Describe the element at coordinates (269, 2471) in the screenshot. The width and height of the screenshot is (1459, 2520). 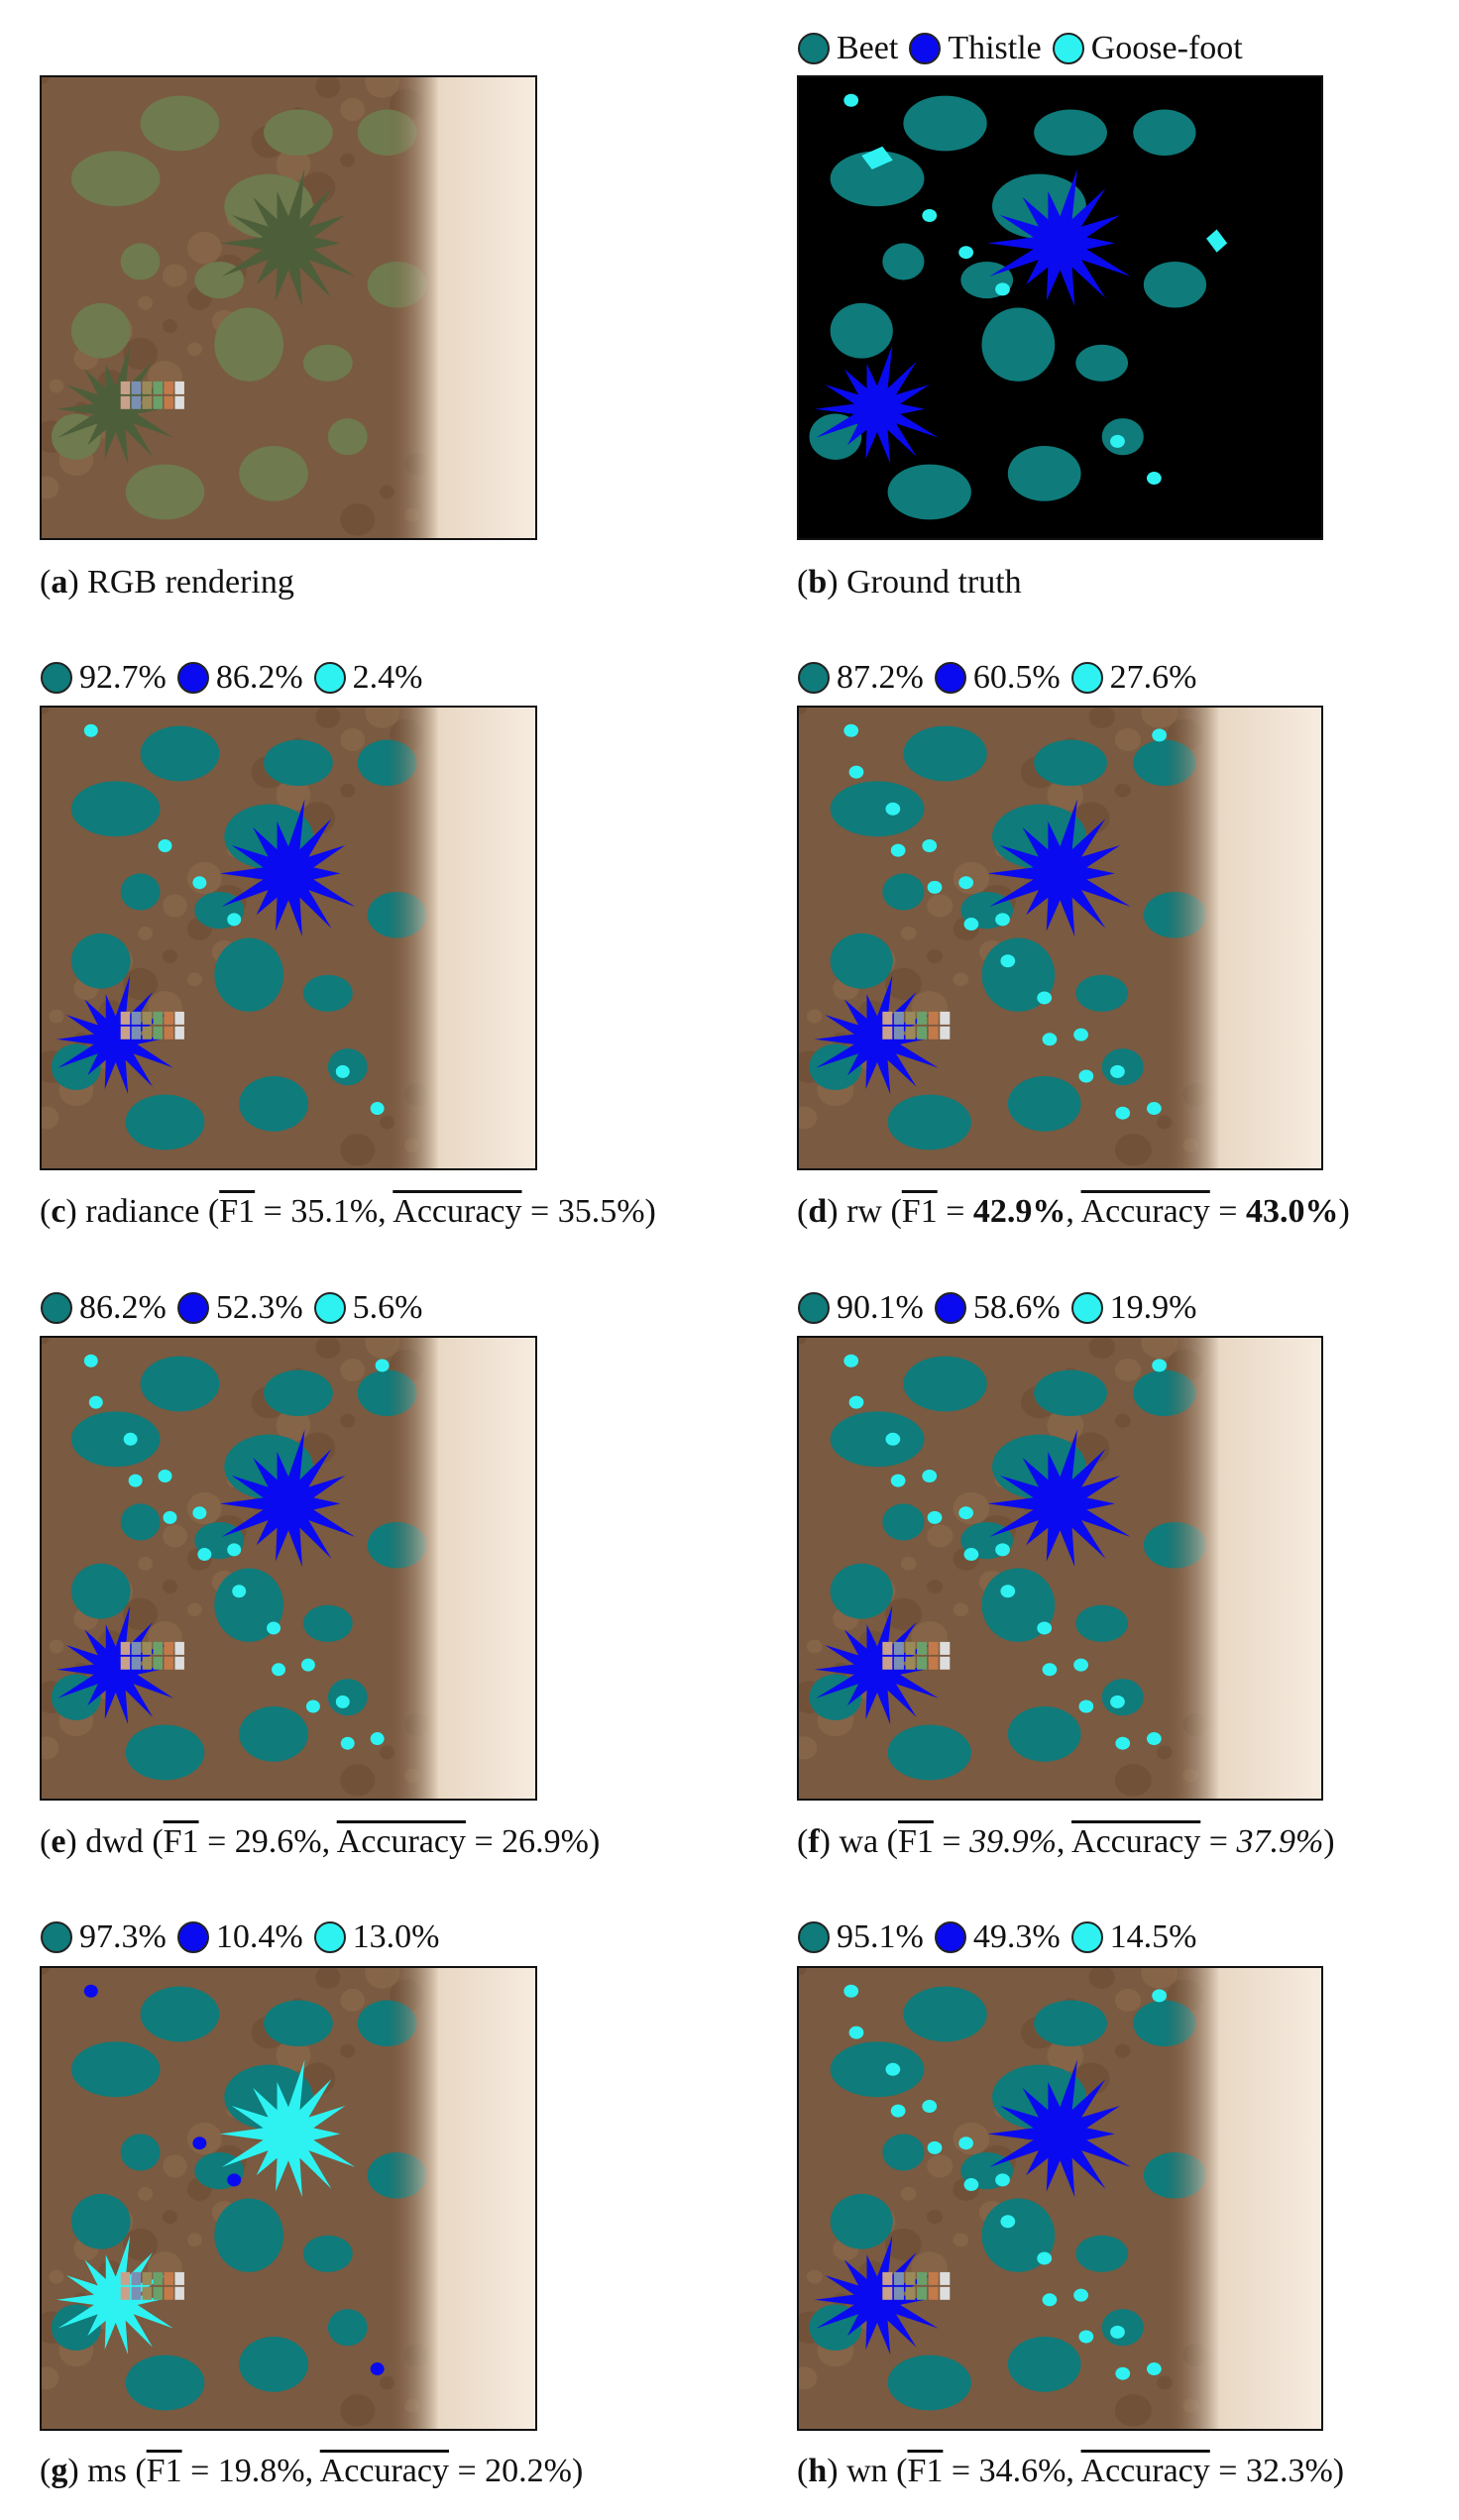
I see `f1-value: 19.8%` at that location.